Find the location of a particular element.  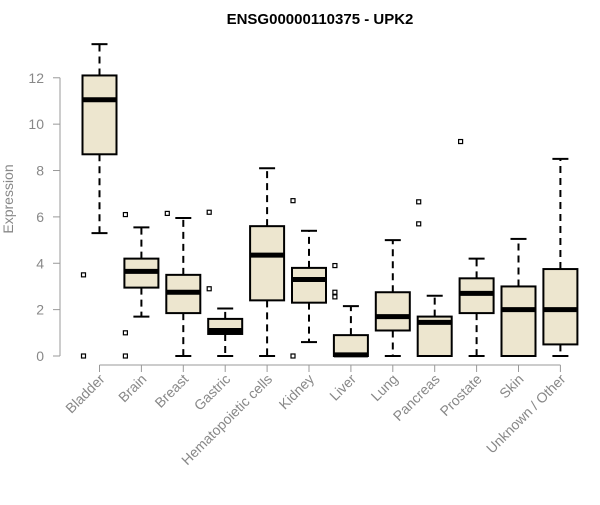

box-bladder is located at coordinates (99, 201).